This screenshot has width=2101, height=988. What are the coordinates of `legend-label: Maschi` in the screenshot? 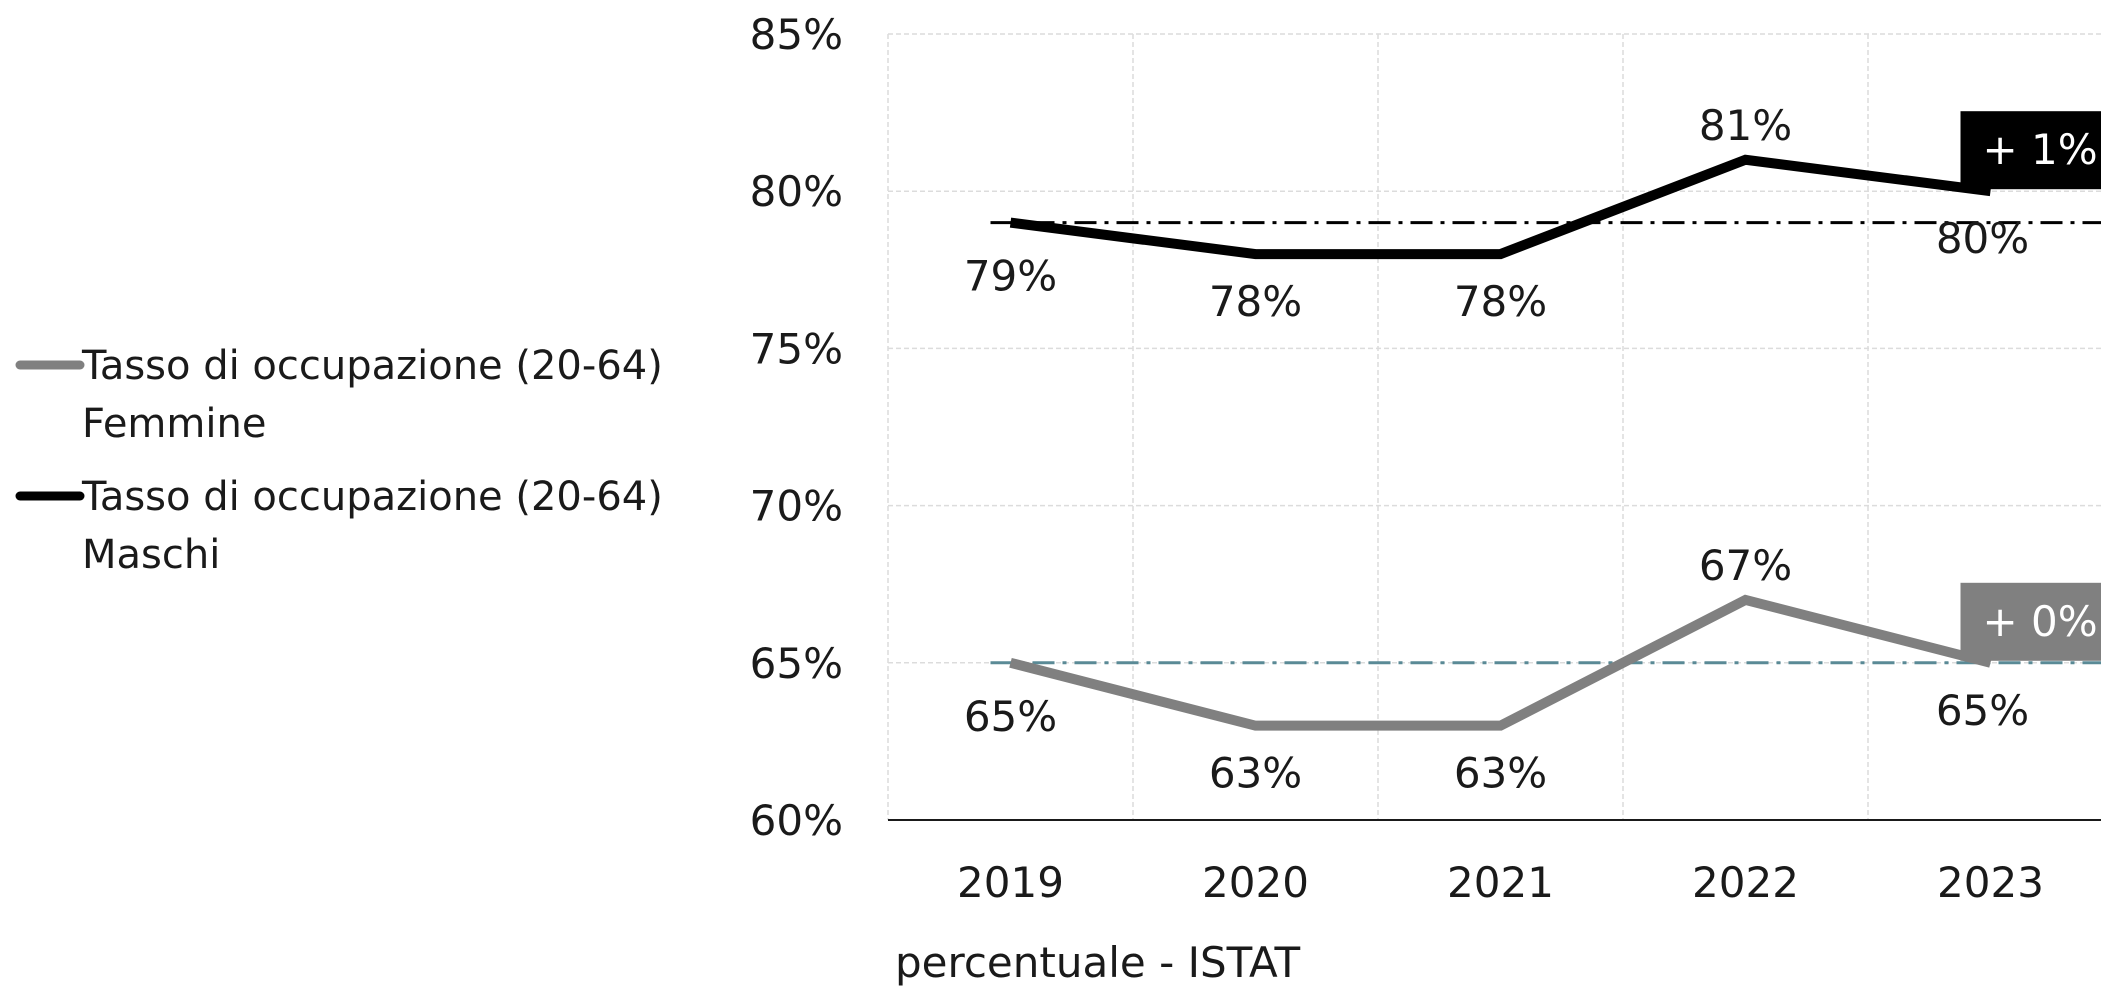 It's located at (151, 555).